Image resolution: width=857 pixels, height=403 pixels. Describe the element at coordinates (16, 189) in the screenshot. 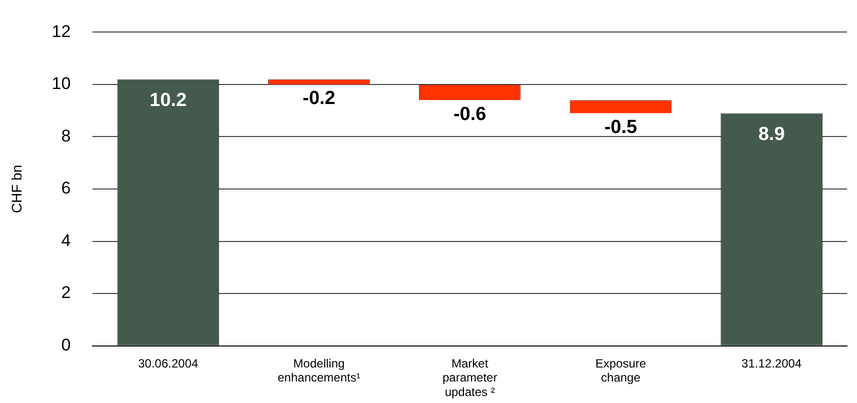

I see `y-axis-title: CHF bn` at that location.